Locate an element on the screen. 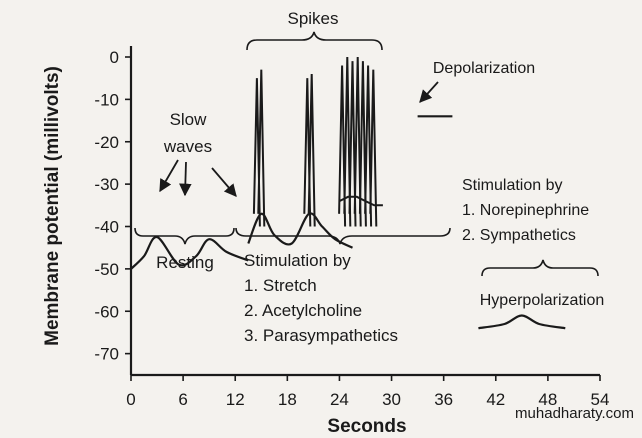  trace-hyperpolarization is located at coordinates (522, 322).